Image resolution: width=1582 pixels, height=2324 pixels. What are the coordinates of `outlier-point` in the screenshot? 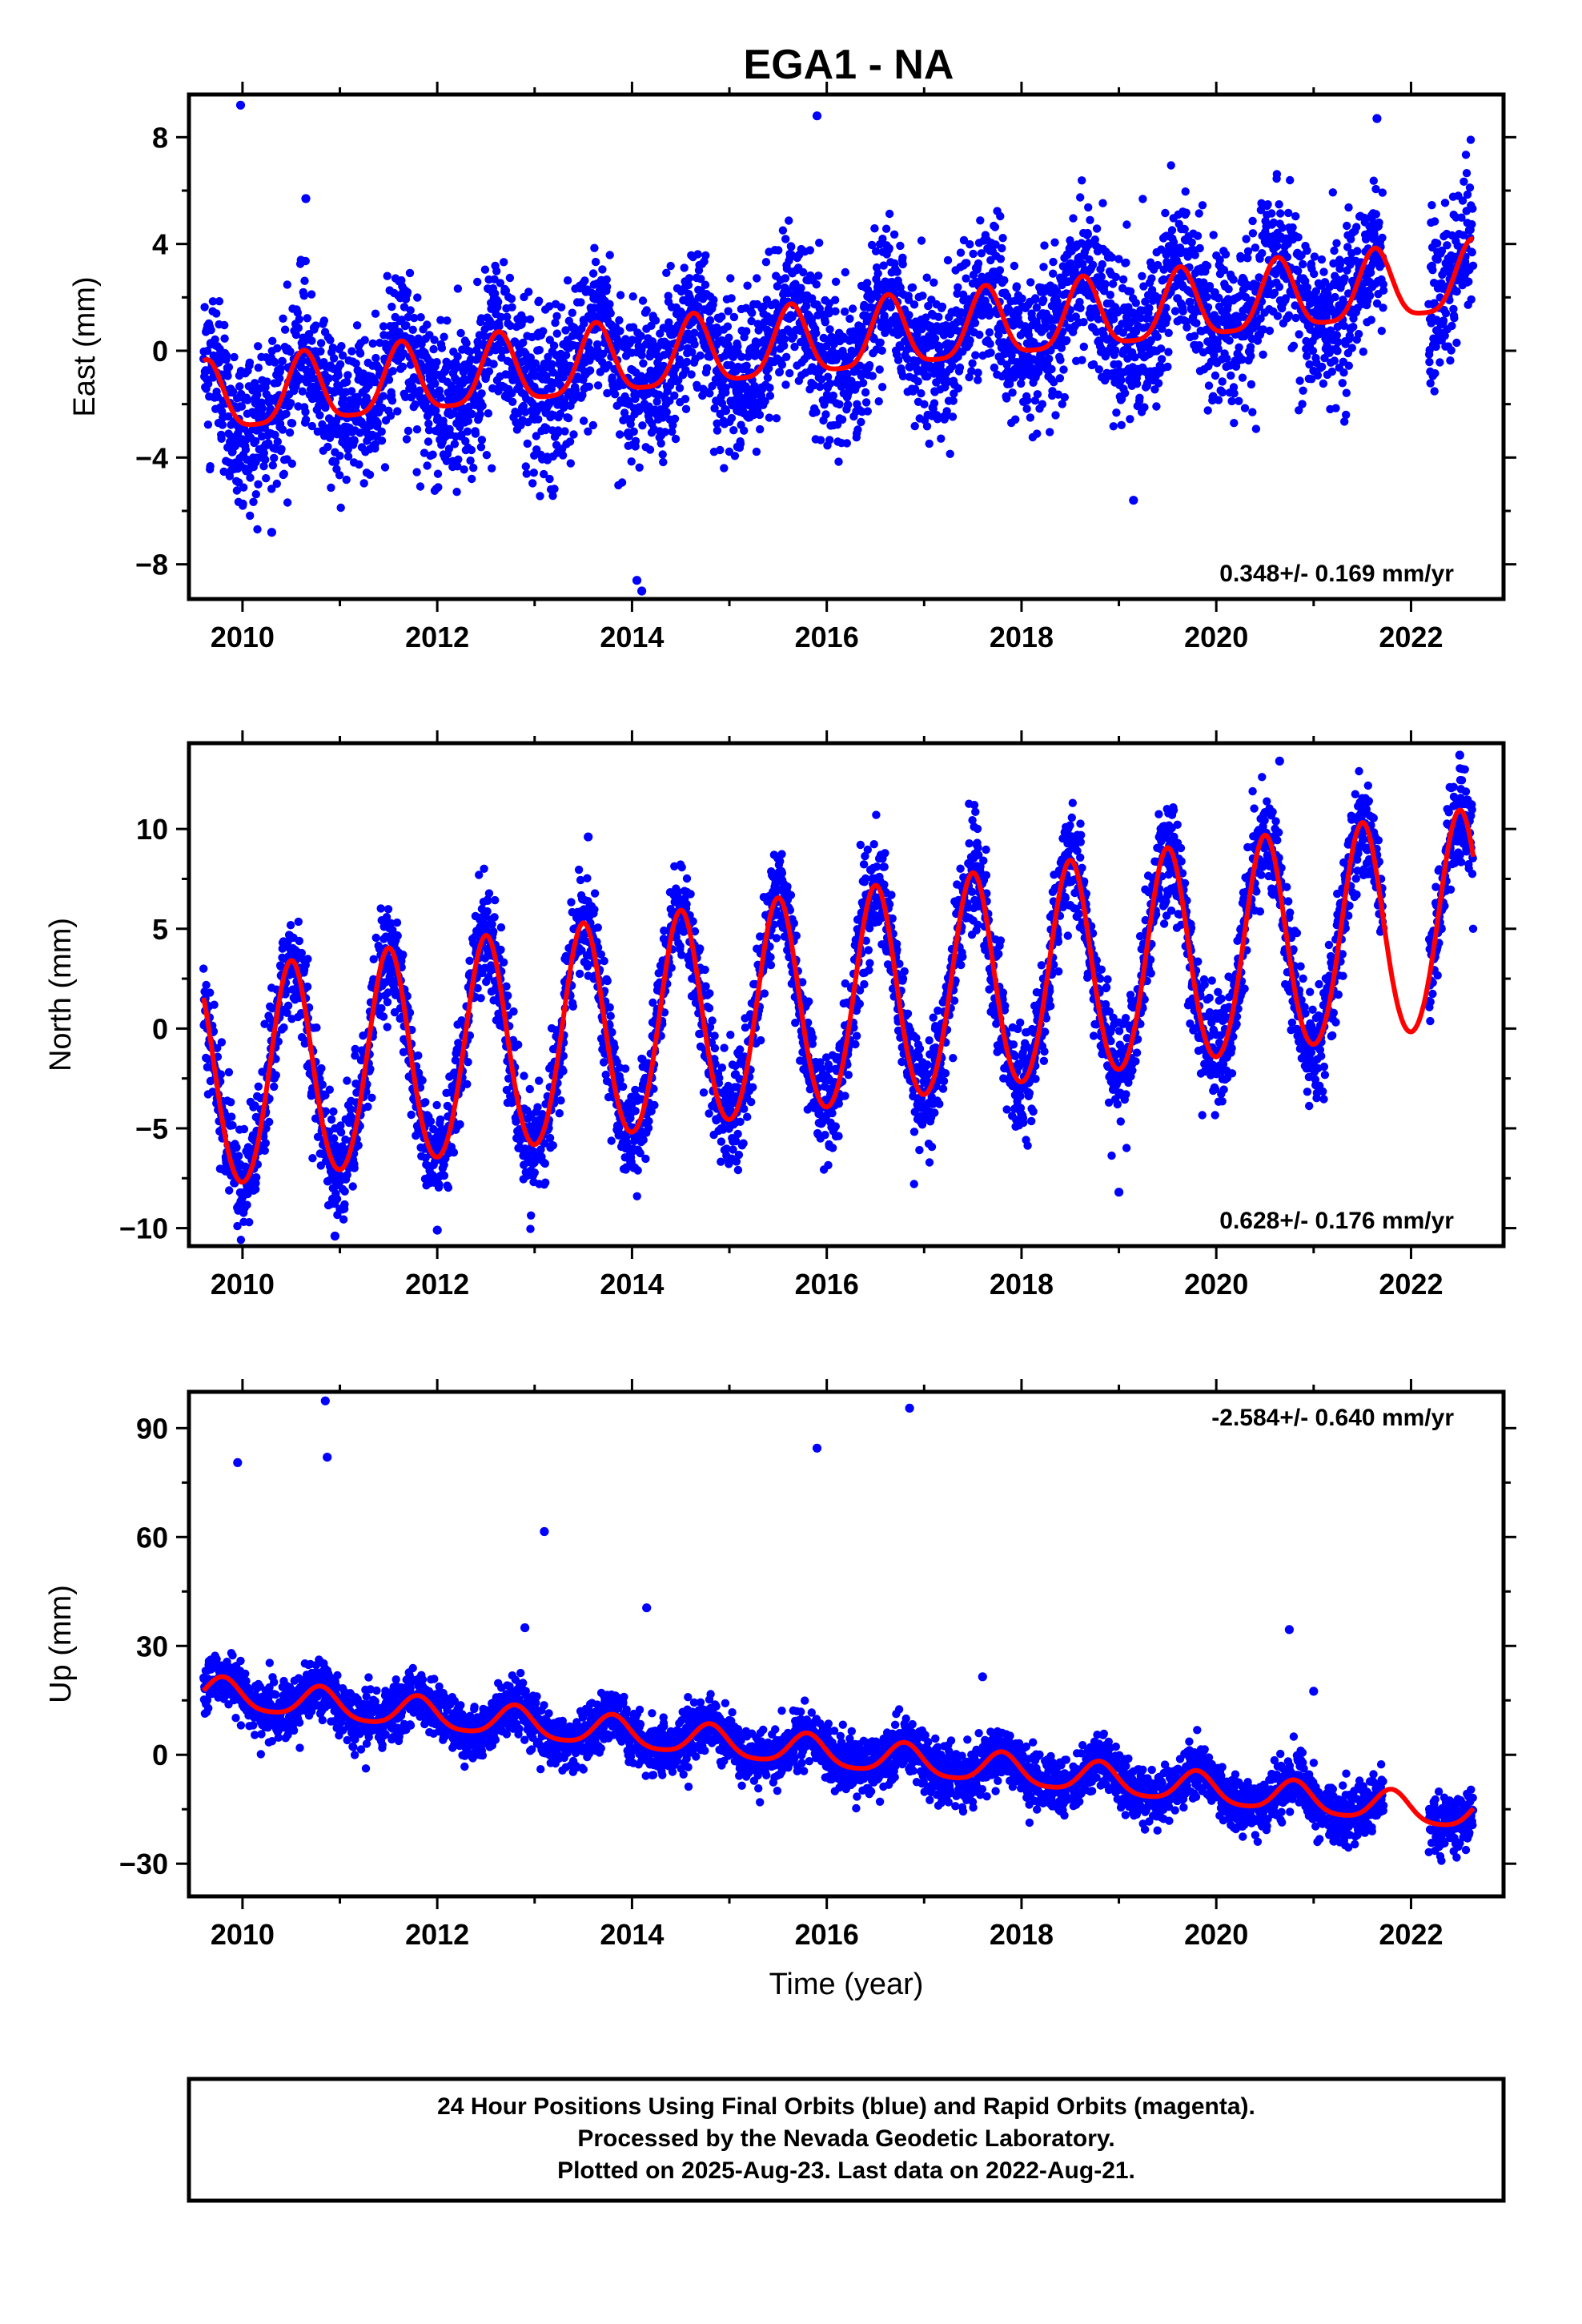 It's located at (642, 591).